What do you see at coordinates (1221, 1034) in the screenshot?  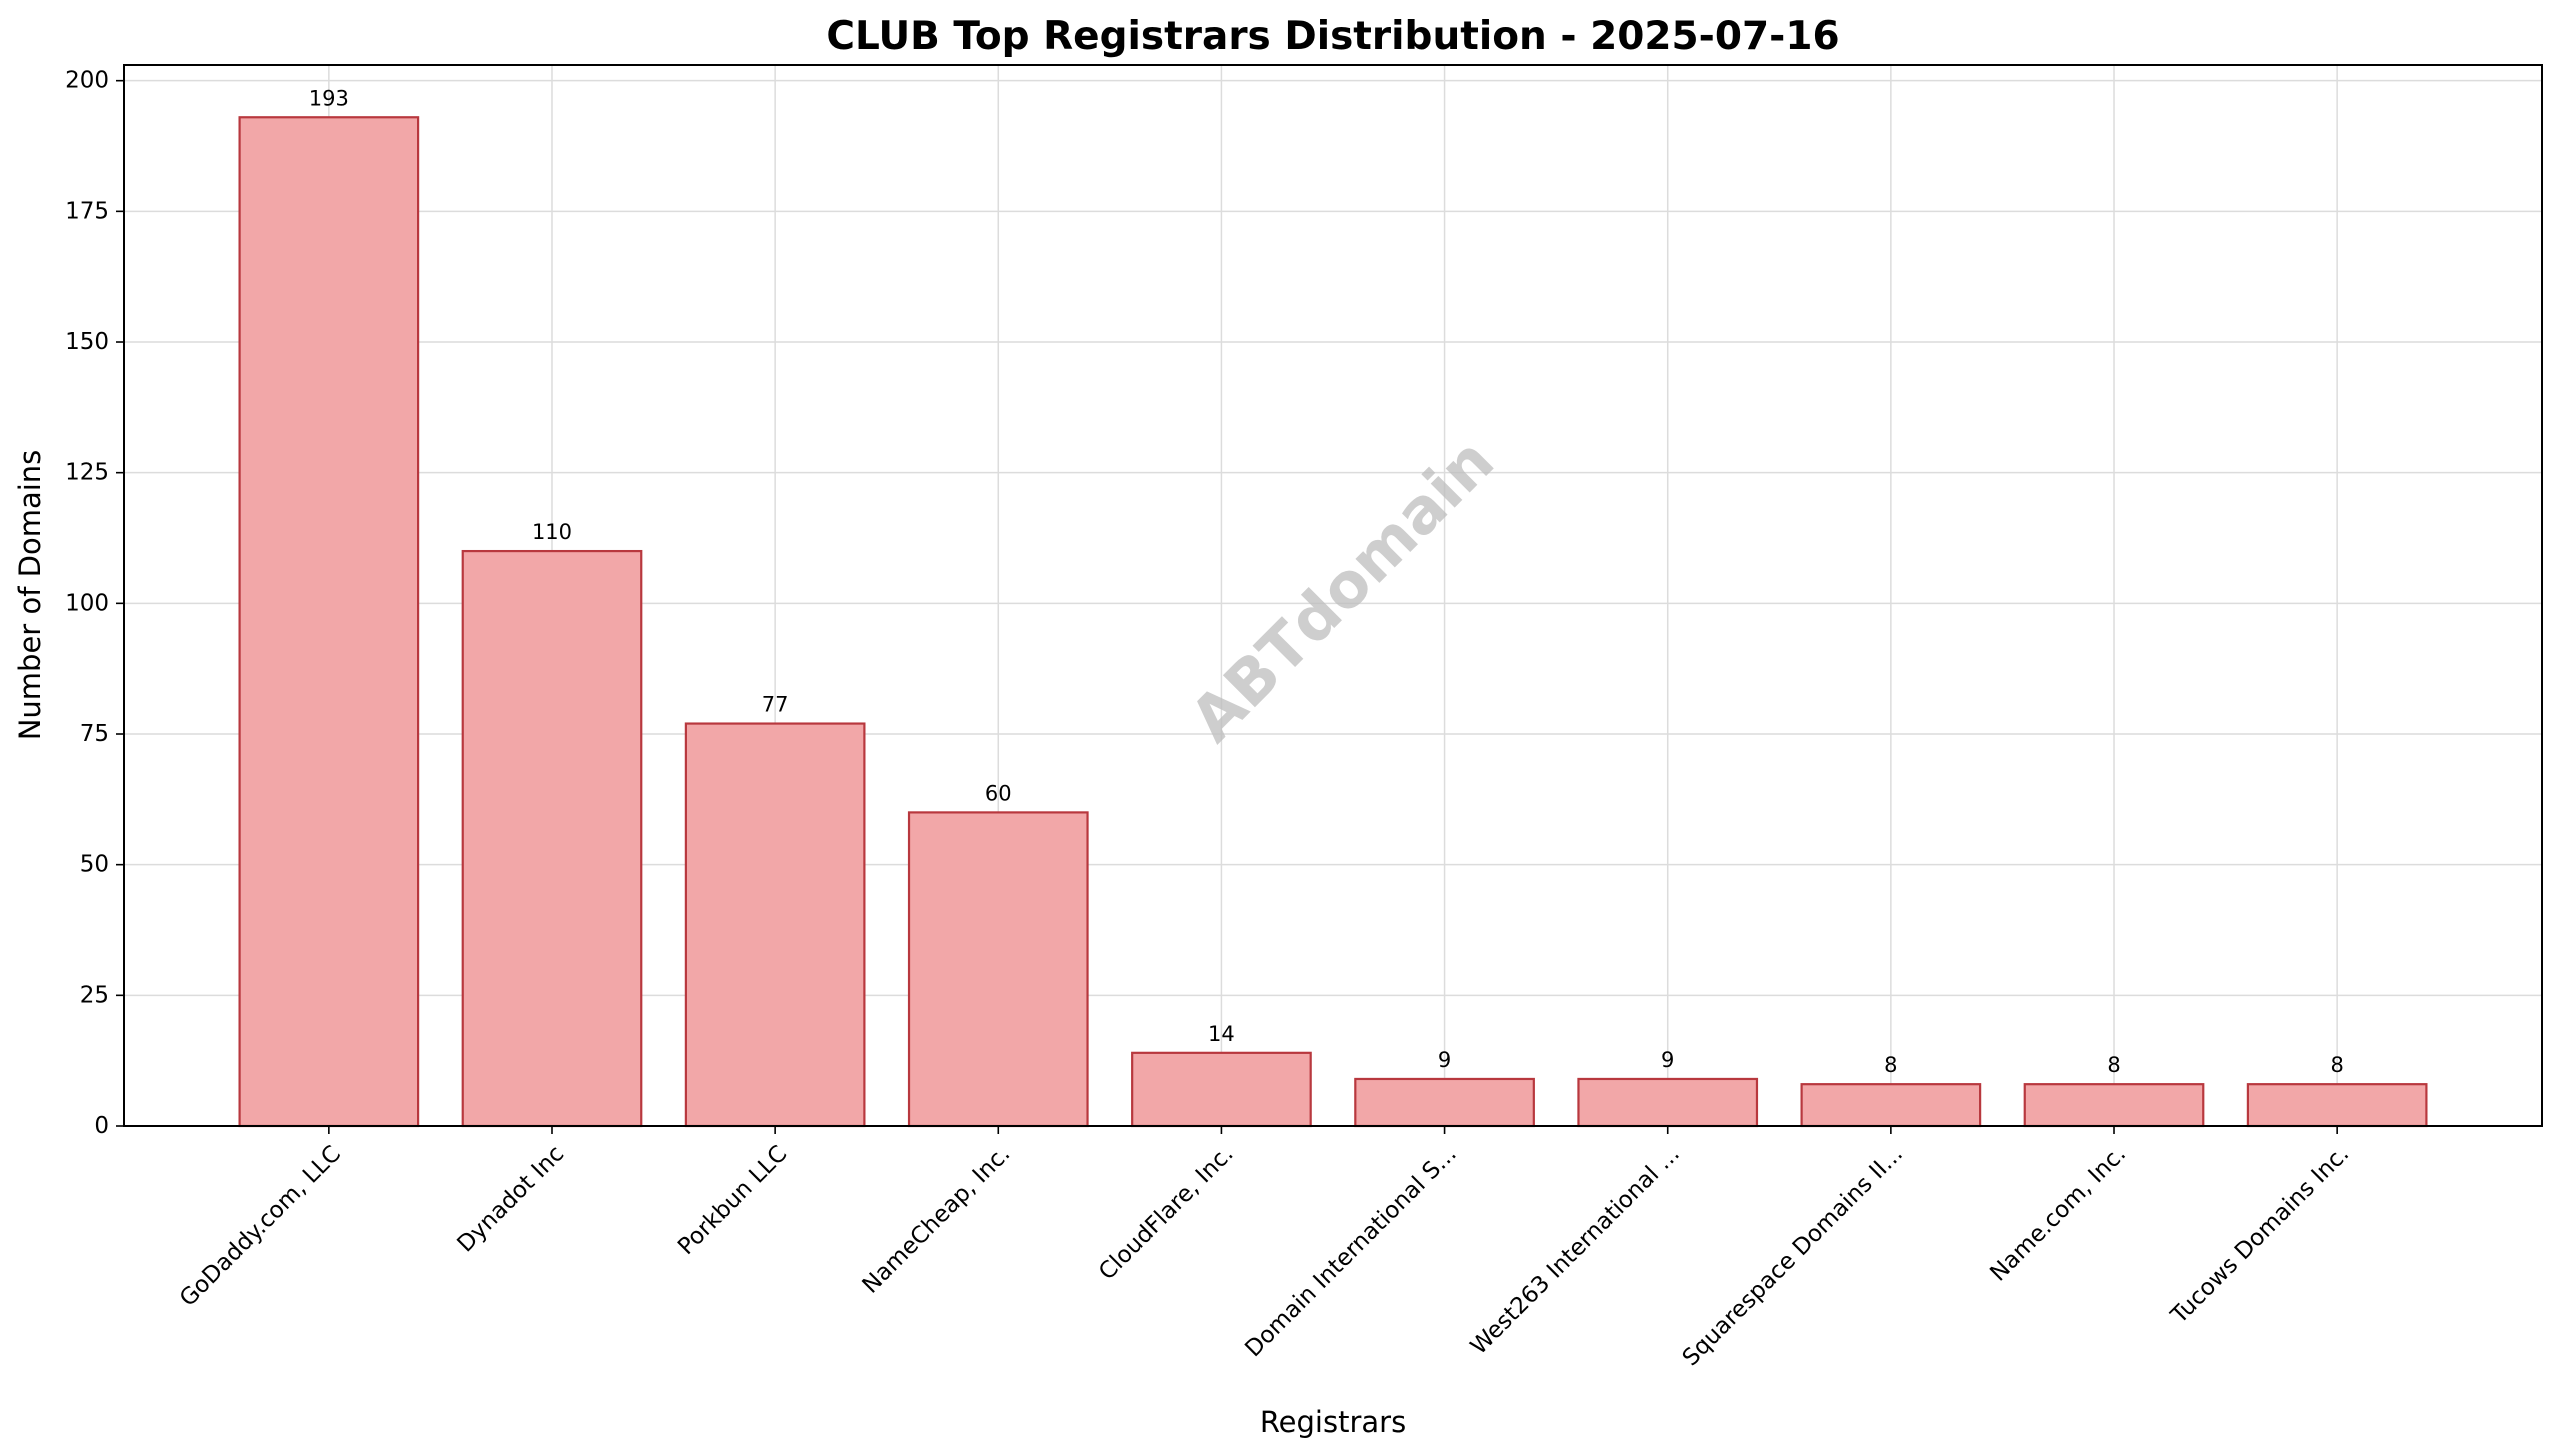 I see `bar-value-label: 14` at bounding box center [1221, 1034].